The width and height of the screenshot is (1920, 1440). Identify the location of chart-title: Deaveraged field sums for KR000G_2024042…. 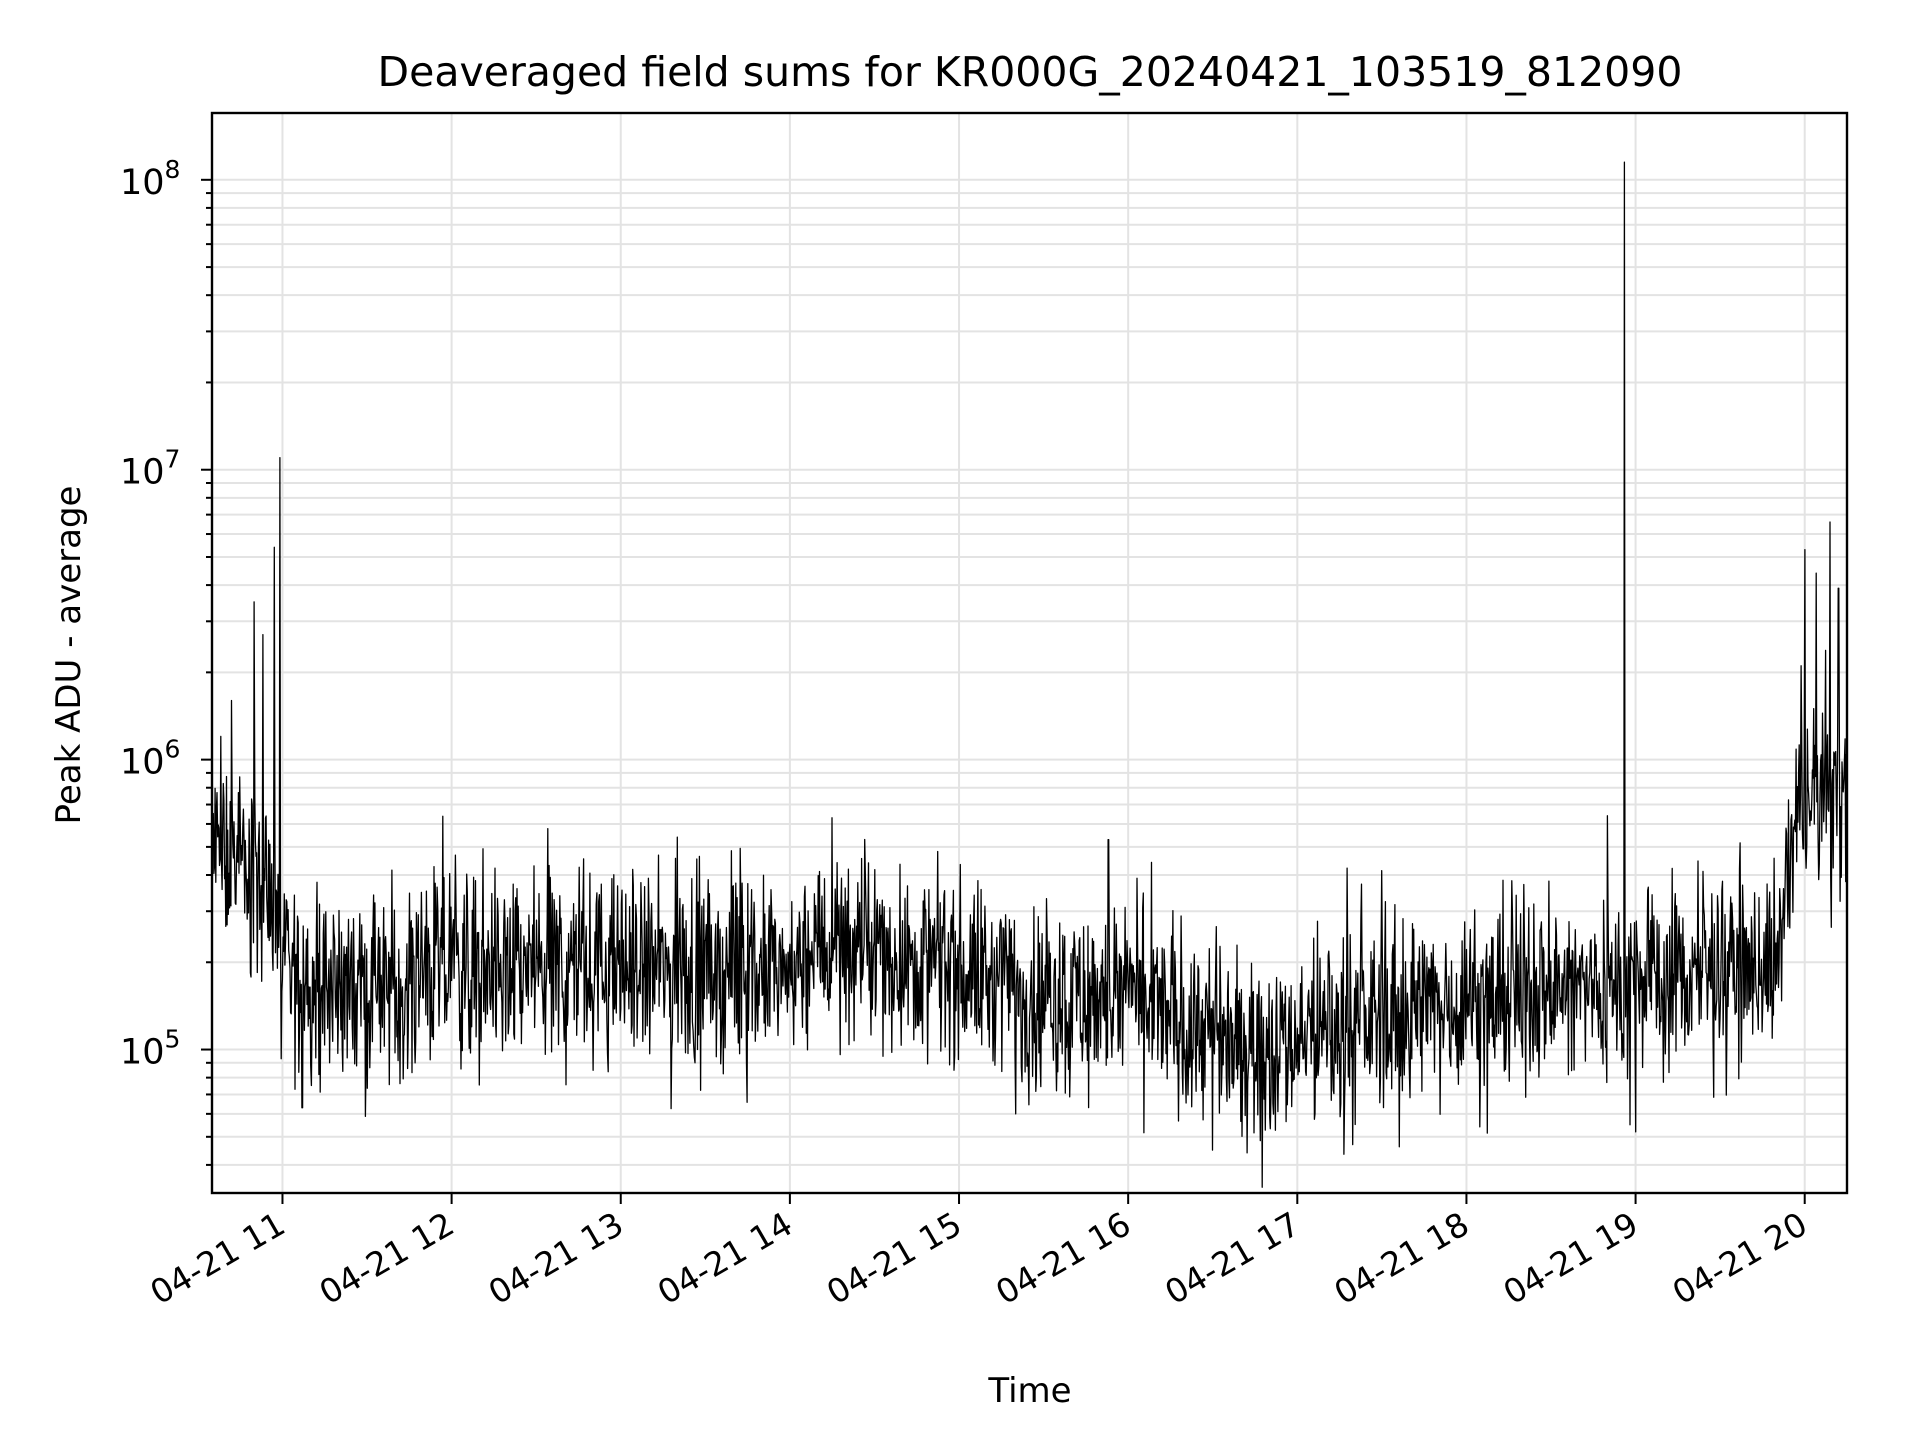
(1030, 72).